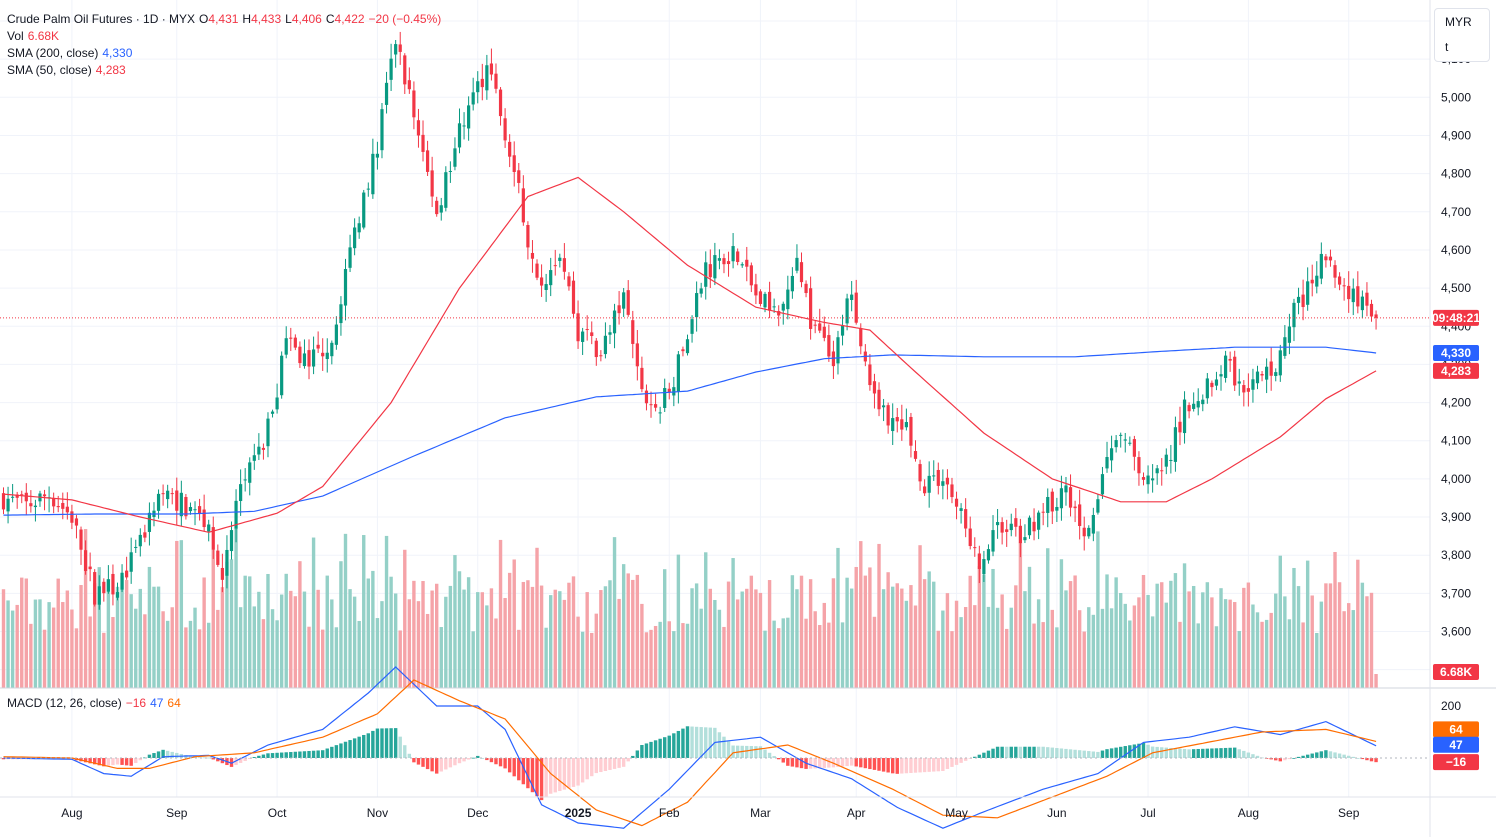 The width and height of the screenshot is (1496, 837). I want to click on currency-unit-button: MYR t, so click(1462, 35).